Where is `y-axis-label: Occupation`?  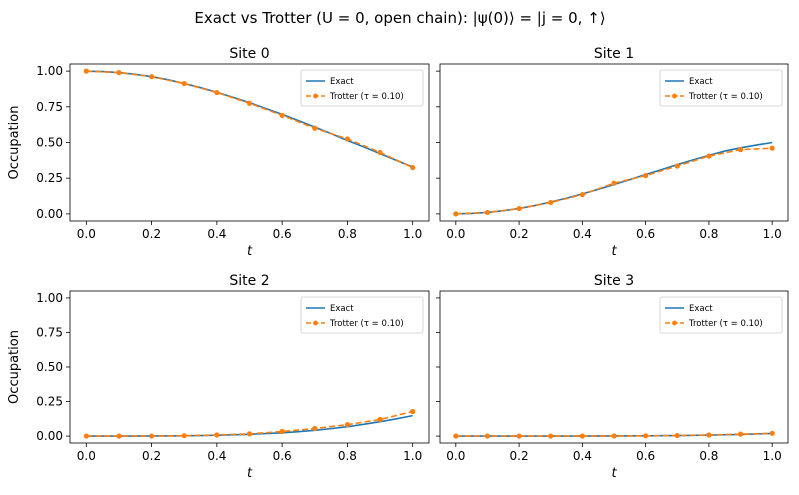 y-axis-label: Occupation is located at coordinates (14, 143).